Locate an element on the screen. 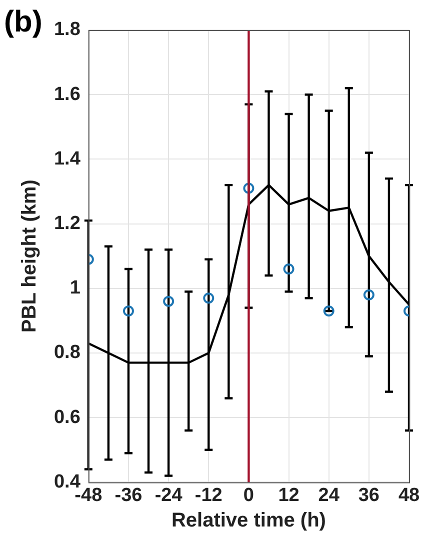 The height and width of the screenshot is (543, 423). x-tick-label: 36 is located at coordinates (369, 495).